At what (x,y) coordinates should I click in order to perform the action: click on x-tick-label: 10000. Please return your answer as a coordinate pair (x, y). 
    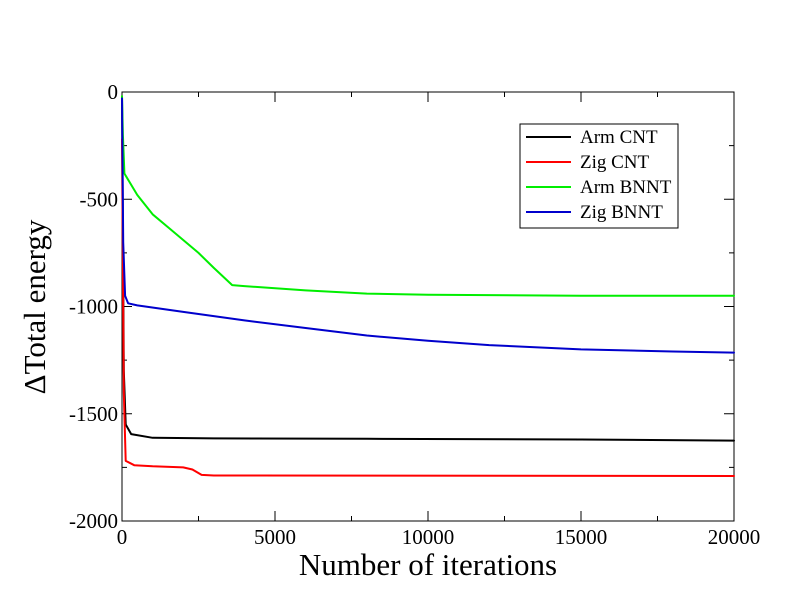
    Looking at the image, I should click on (428, 537).